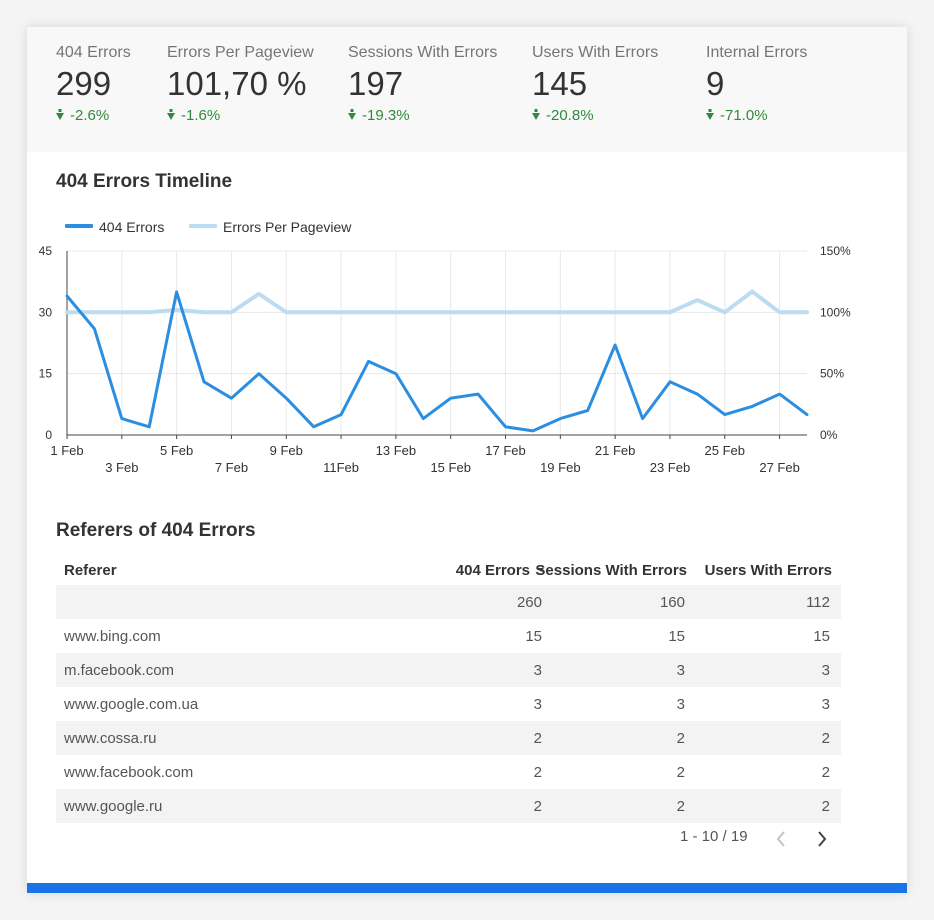 The height and width of the screenshot is (920, 934). What do you see at coordinates (231, 467) in the screenshot?
I see `x-tick-label: 7 Feb` at bounding box center [231, 467].